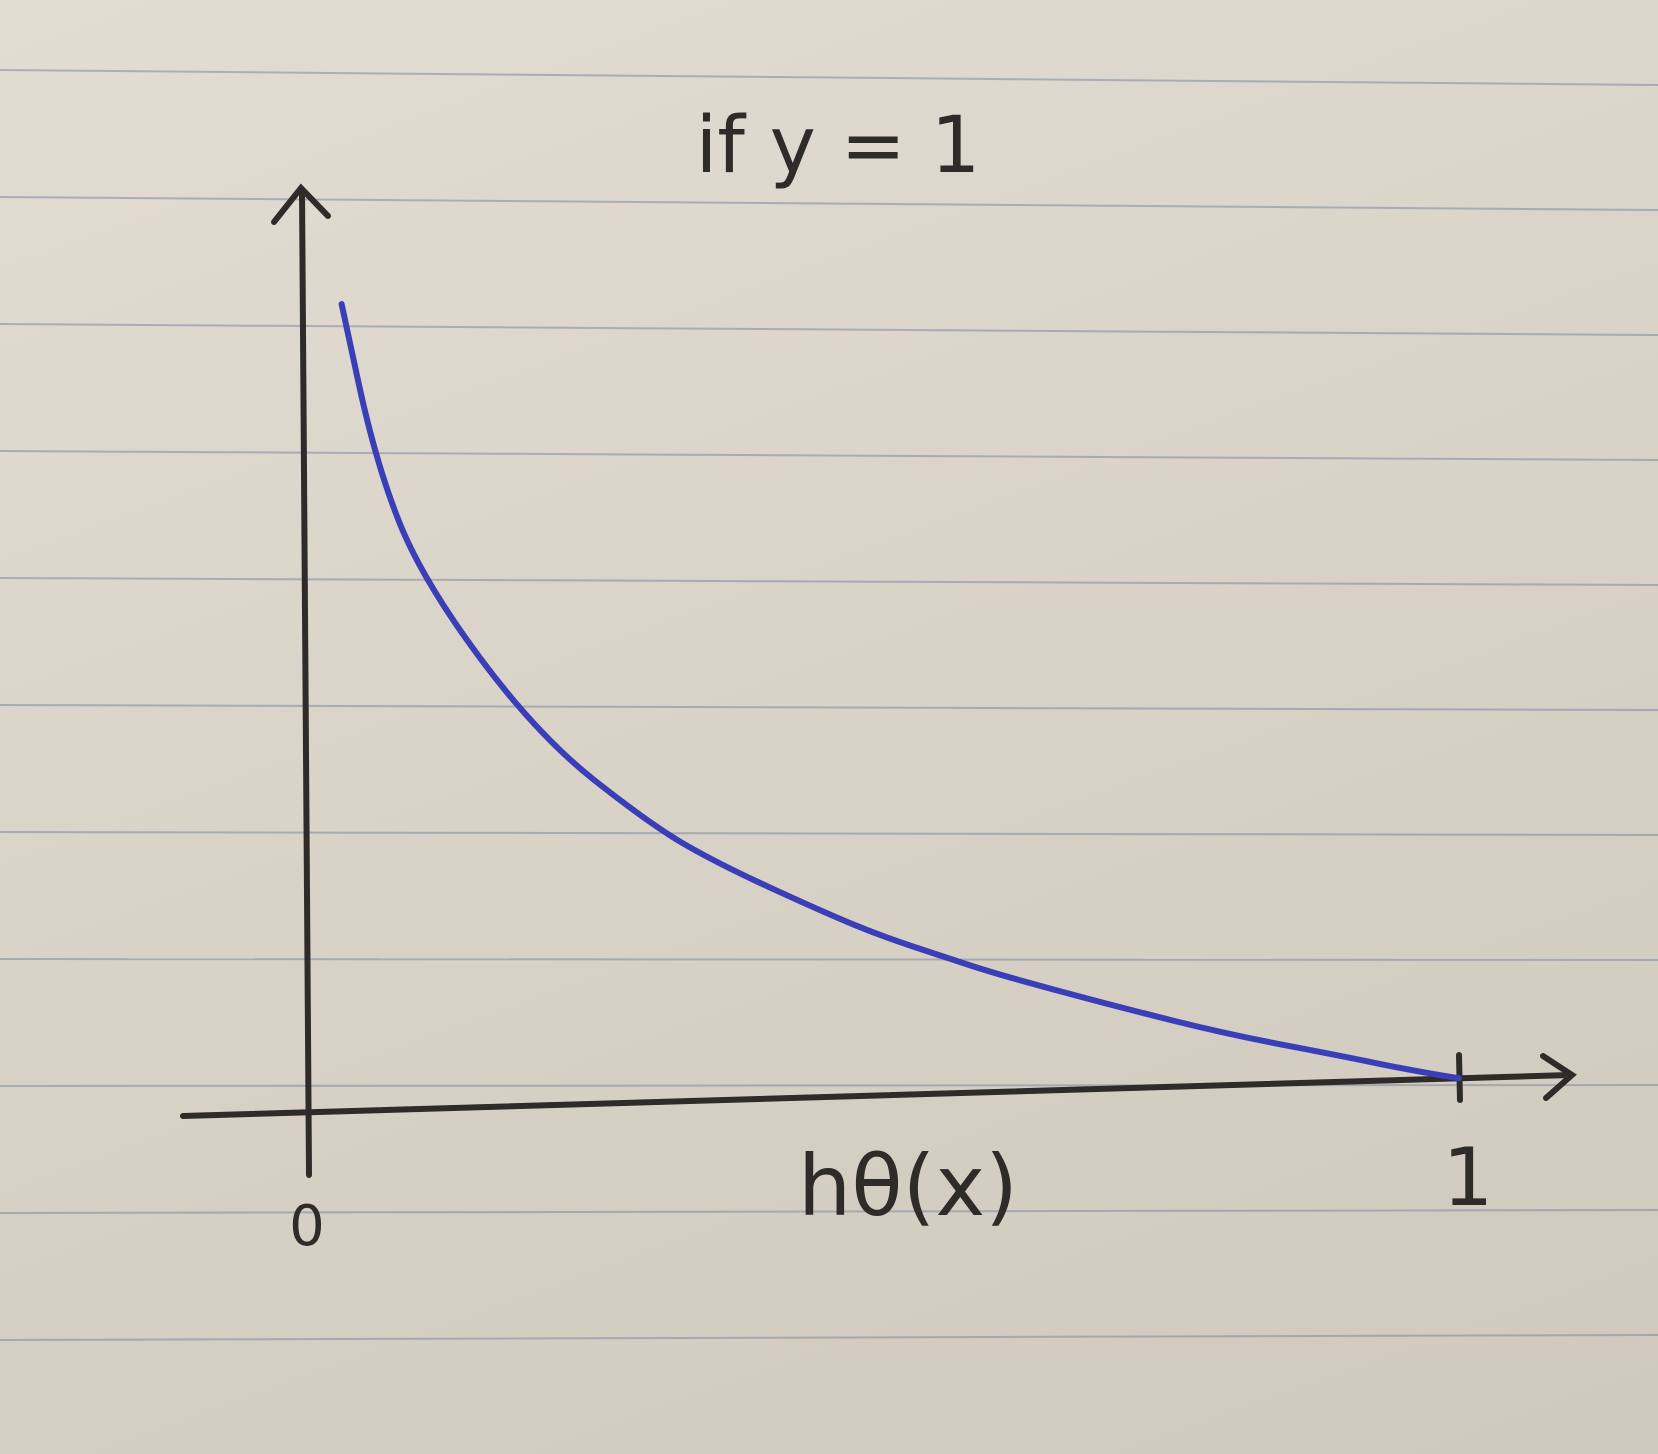 This screenshot has width=1658, height=1454. Describe the element at coordinates (301, 204) in the screenshot. I see `y-axis-arrowhead` at that location.